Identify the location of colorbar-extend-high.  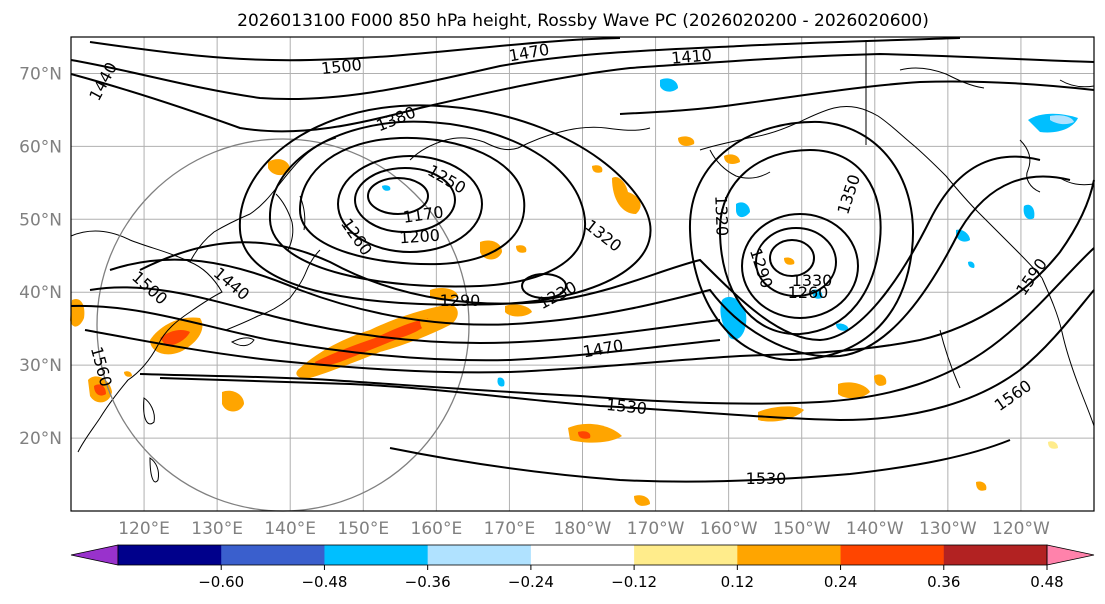
(1070, 555).